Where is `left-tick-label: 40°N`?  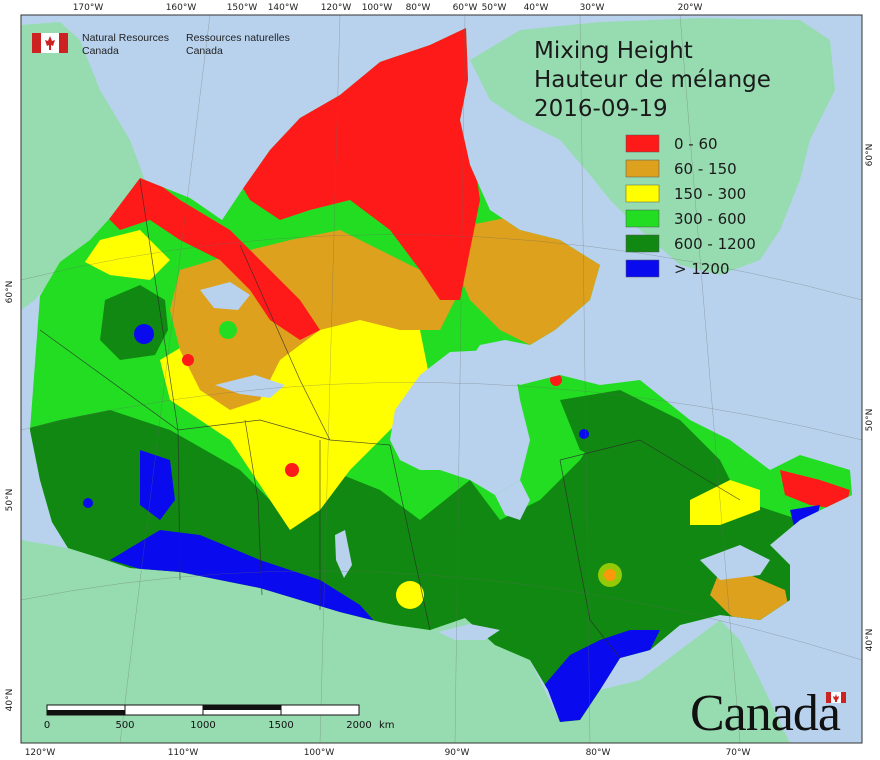 left-tick-label: 40°N is located at coordinates (10, 700).